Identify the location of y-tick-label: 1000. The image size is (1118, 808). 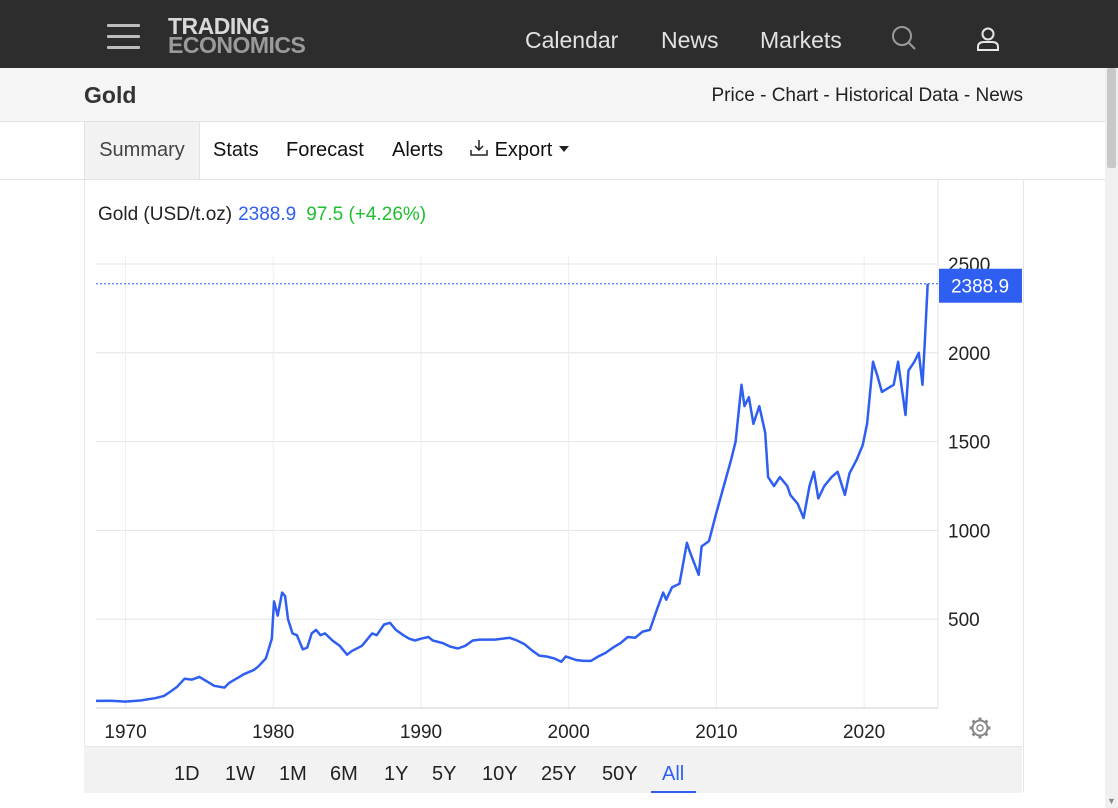
(969, 531).